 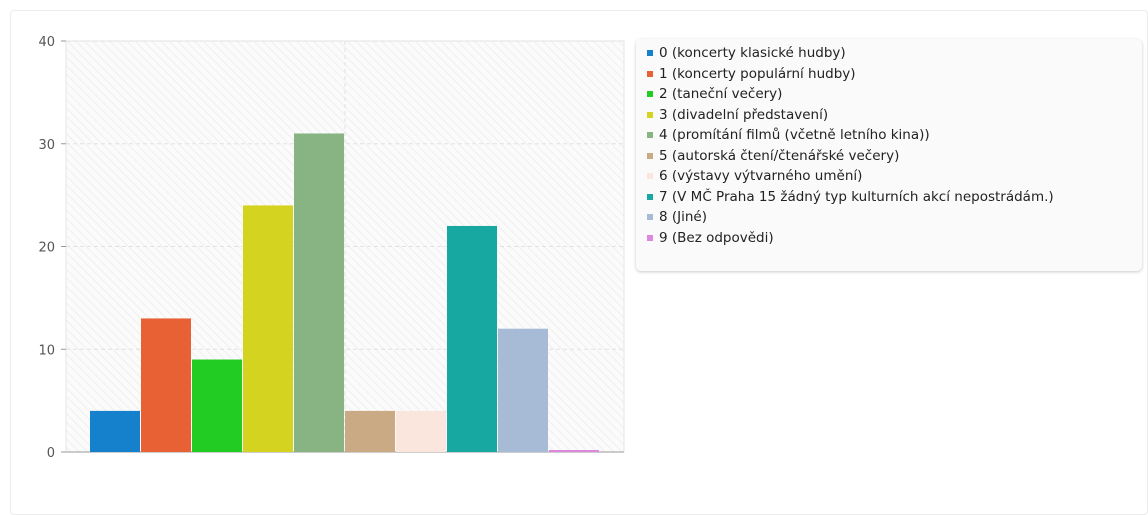 What do you see at coordinates (716, 237) in the screenshot?
I see `legend-label: 9 (Bez odpovědi)` at bounding box center [716, 237].